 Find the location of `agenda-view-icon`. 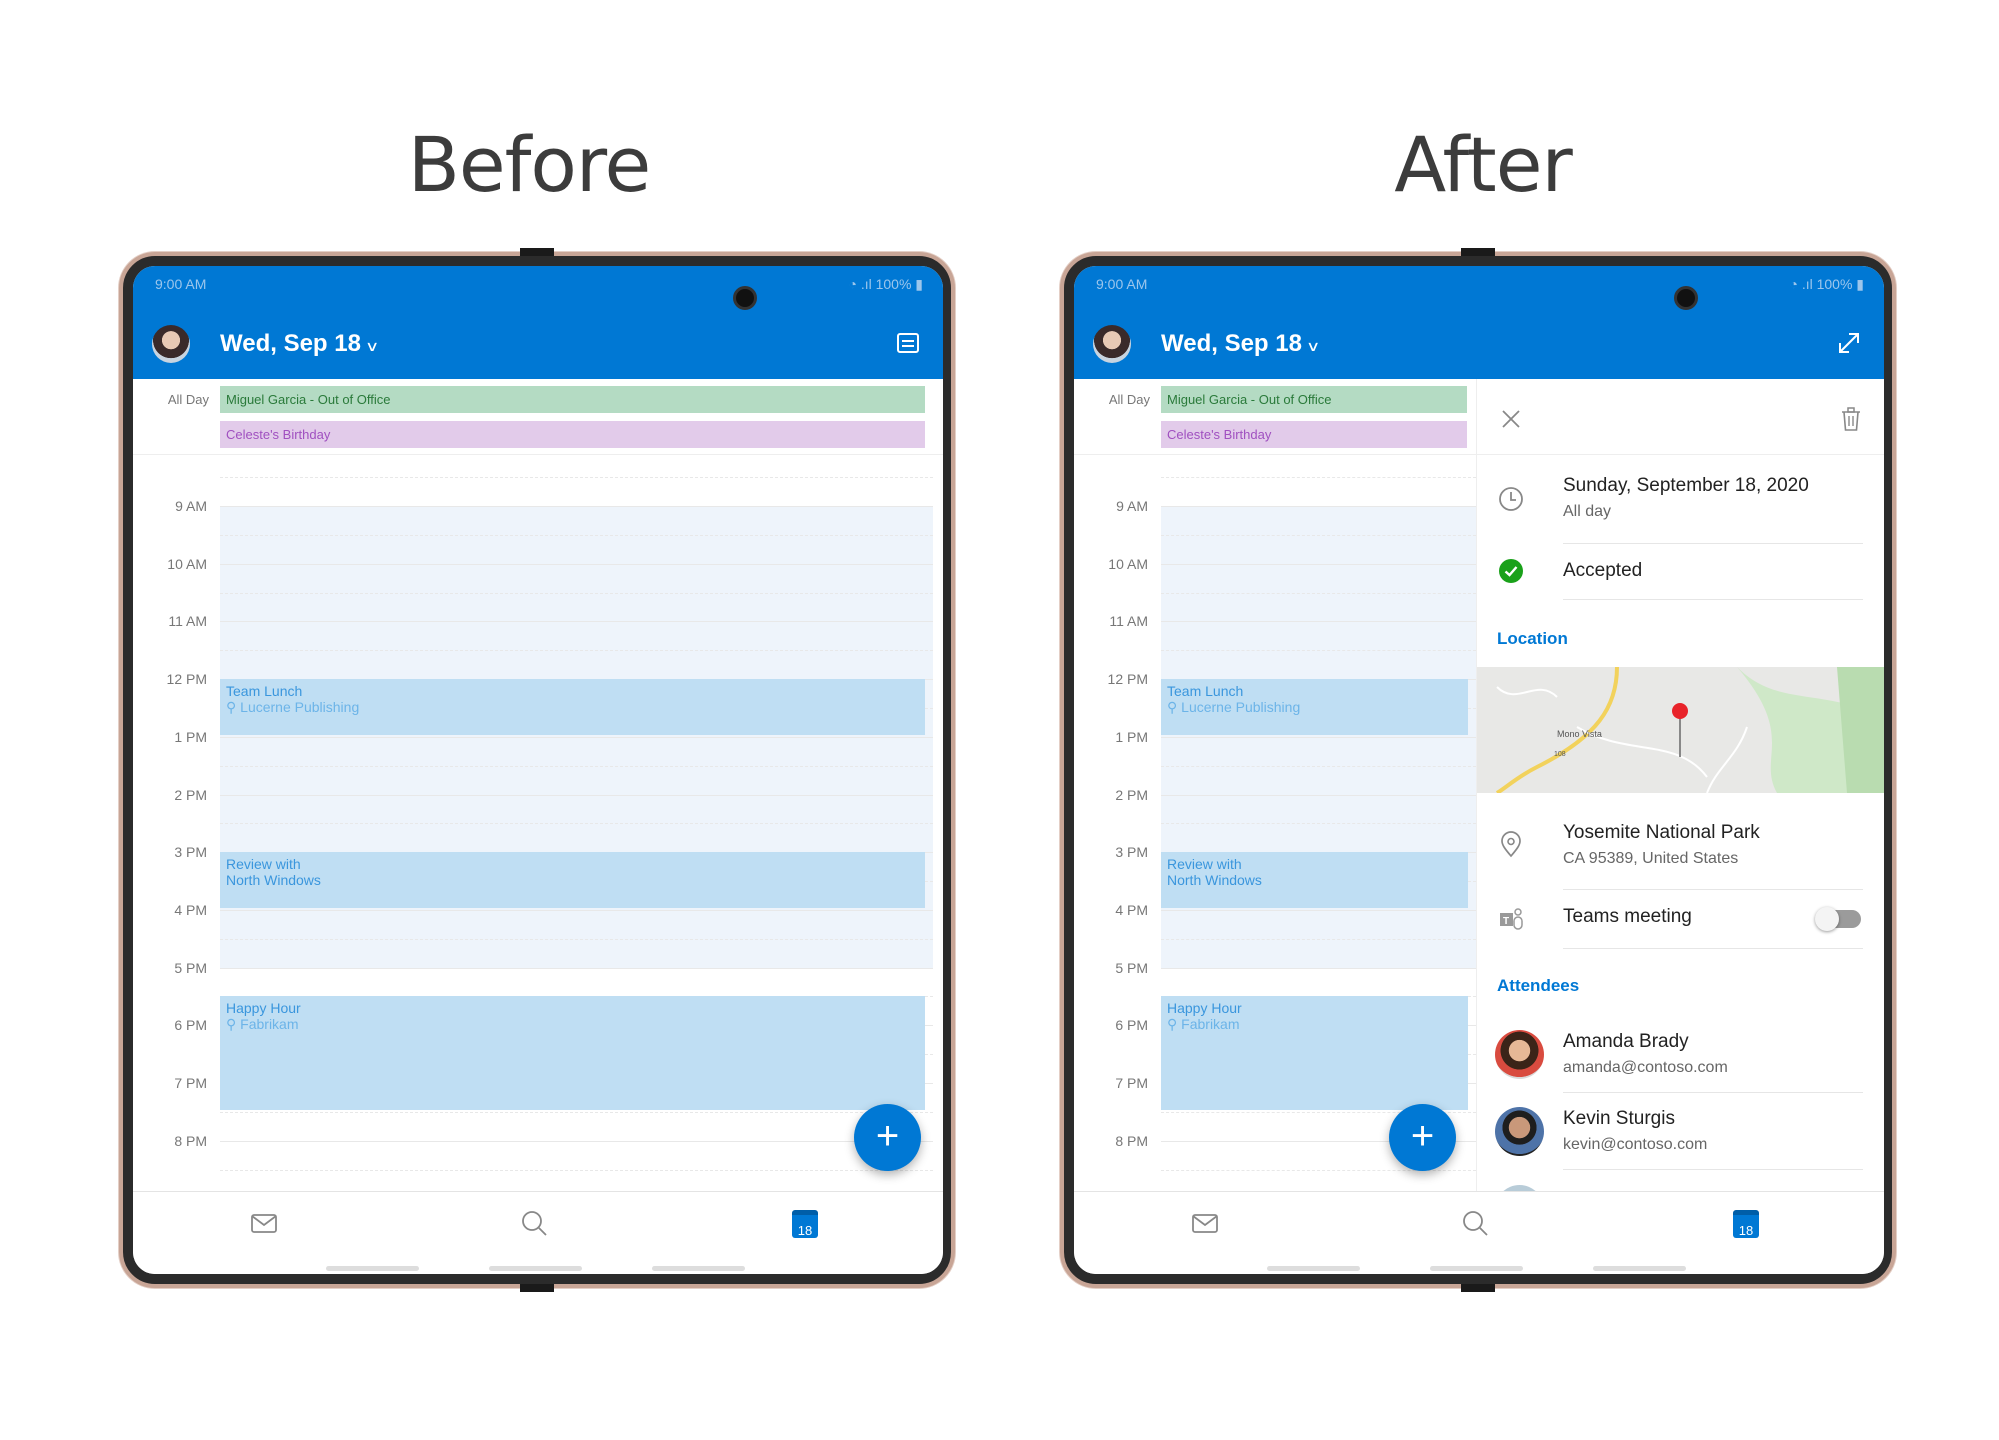

agenda-view-icon is located at coordinates (908, 343).